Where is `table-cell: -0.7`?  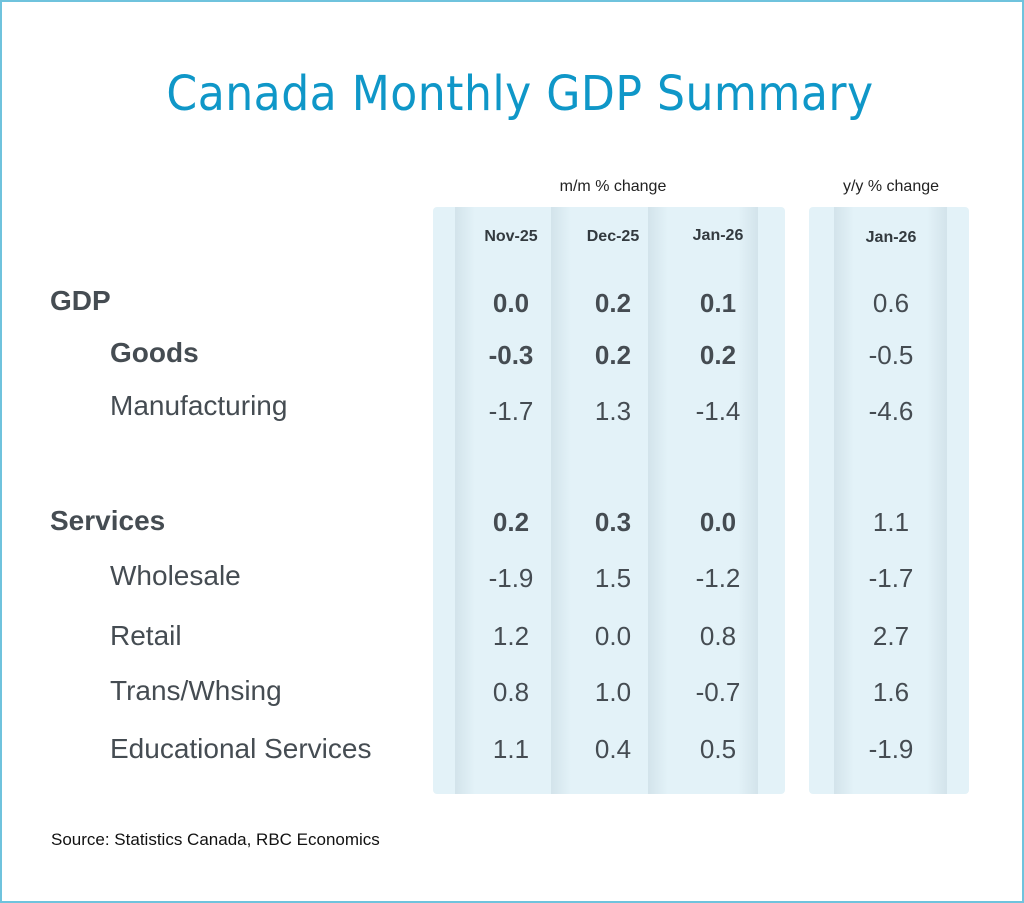 table-cell: -0.7 is located at coordinates (718, 692).